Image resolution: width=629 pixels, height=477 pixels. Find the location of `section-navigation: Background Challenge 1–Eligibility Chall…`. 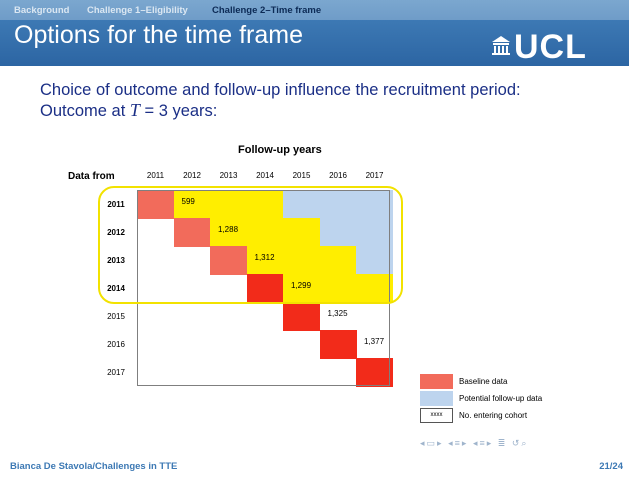

section-navigation: Background Challenge 1–Eligibility Chall… is located at coordinates (314, 10).